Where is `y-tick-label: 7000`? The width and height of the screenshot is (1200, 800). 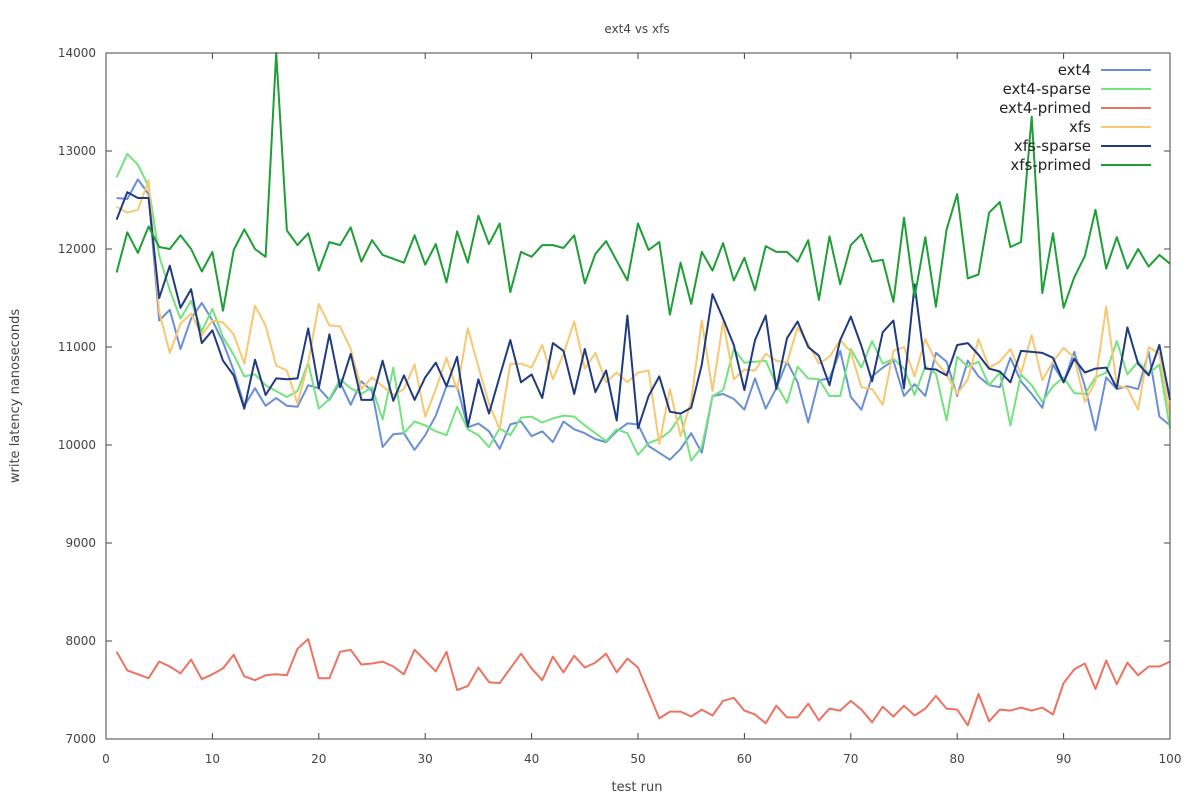
y-tick-label: 7000 is located at coordinates (80, 739).